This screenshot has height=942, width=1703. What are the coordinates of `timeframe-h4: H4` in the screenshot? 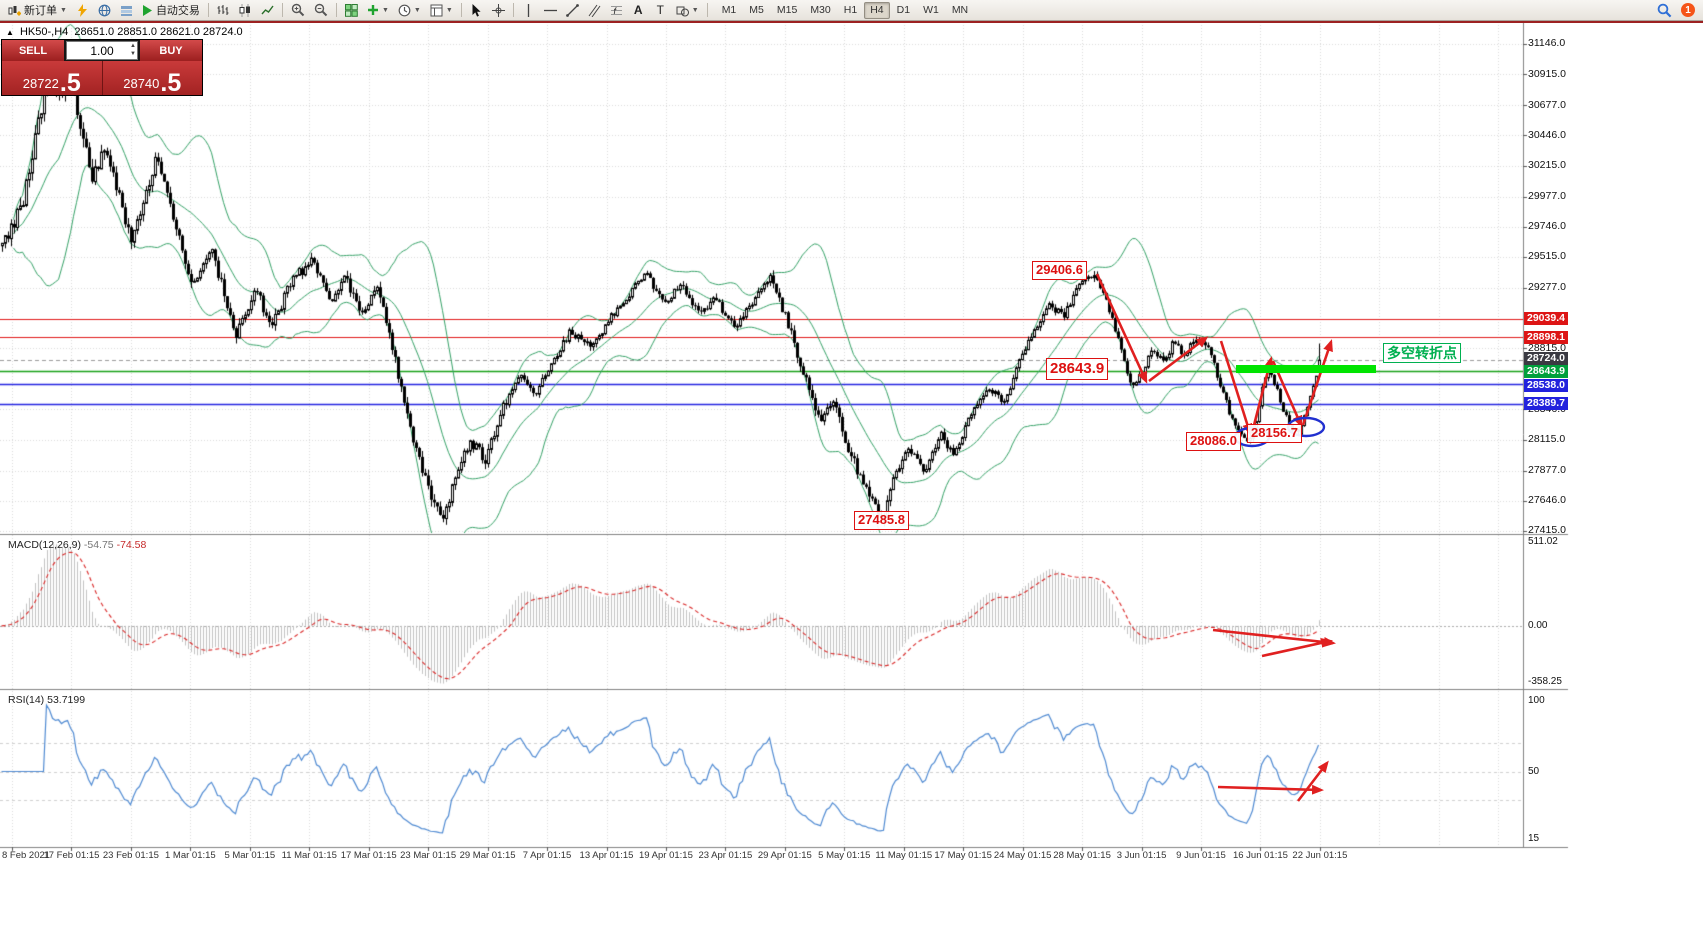 It's located at (877, 10).